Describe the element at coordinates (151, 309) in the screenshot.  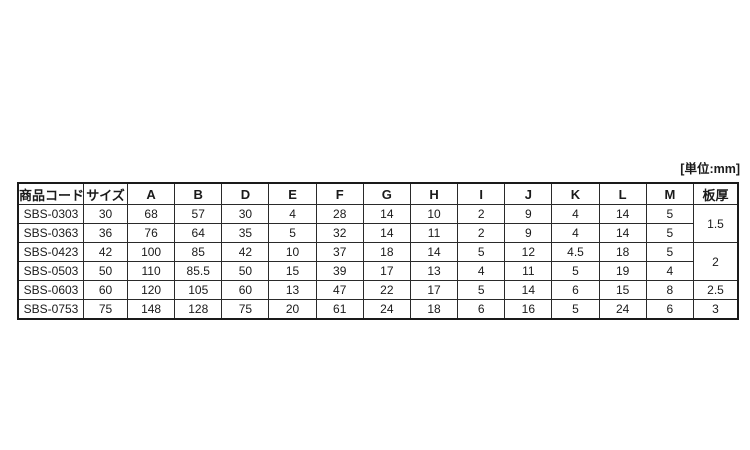
I see `value-cell: 148` at that location.